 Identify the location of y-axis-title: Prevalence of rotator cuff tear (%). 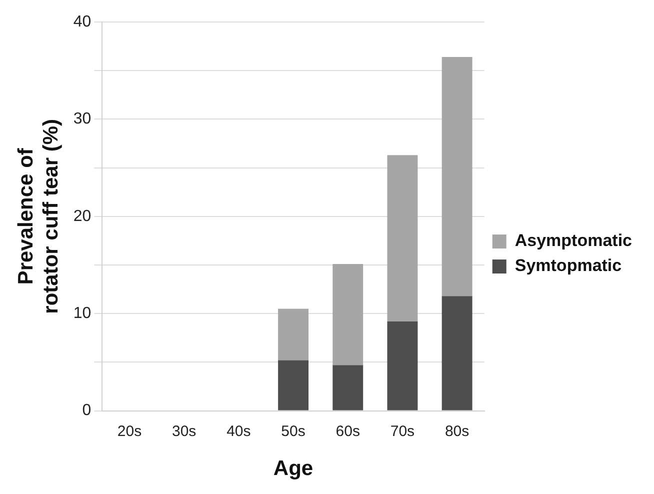
(38, 216).